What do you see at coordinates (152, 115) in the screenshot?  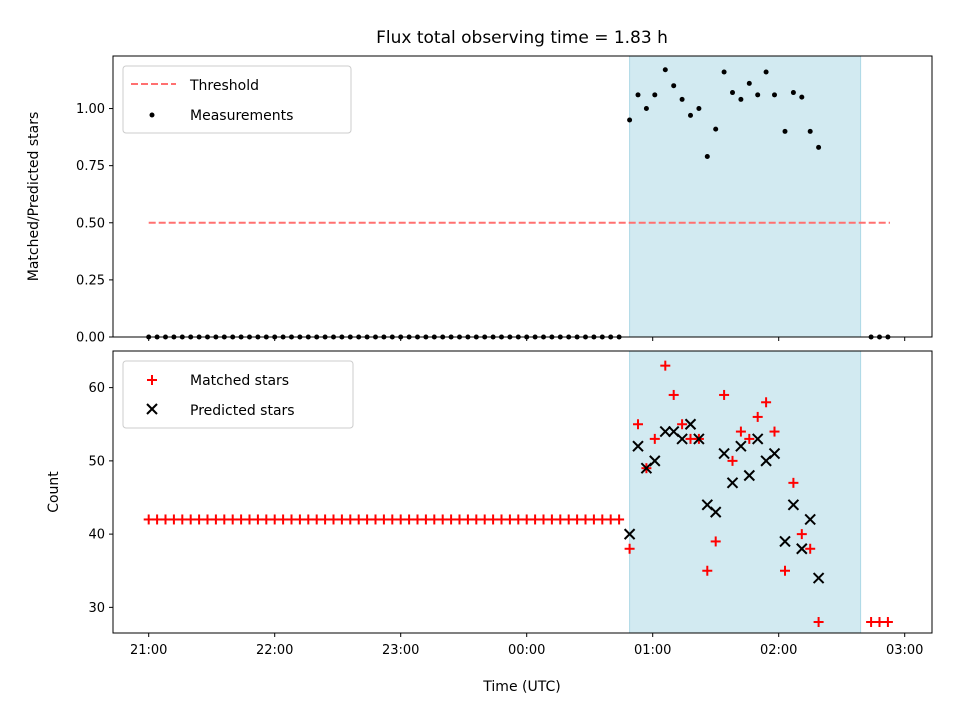 I see `legend-measurements-swatch` at bounding box center [152, 115].